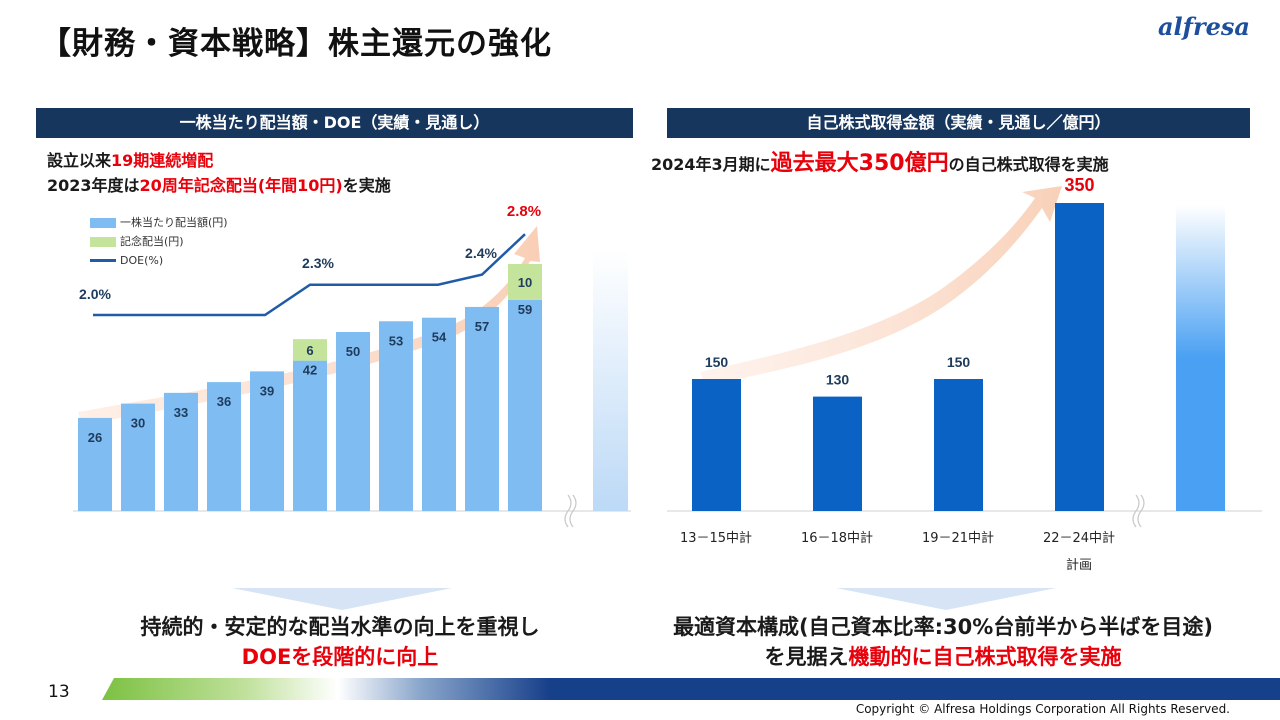 The height and width of the screenshot is (720, 1280). I want to click on x-tick-note: 計画, so click(1078, 565).